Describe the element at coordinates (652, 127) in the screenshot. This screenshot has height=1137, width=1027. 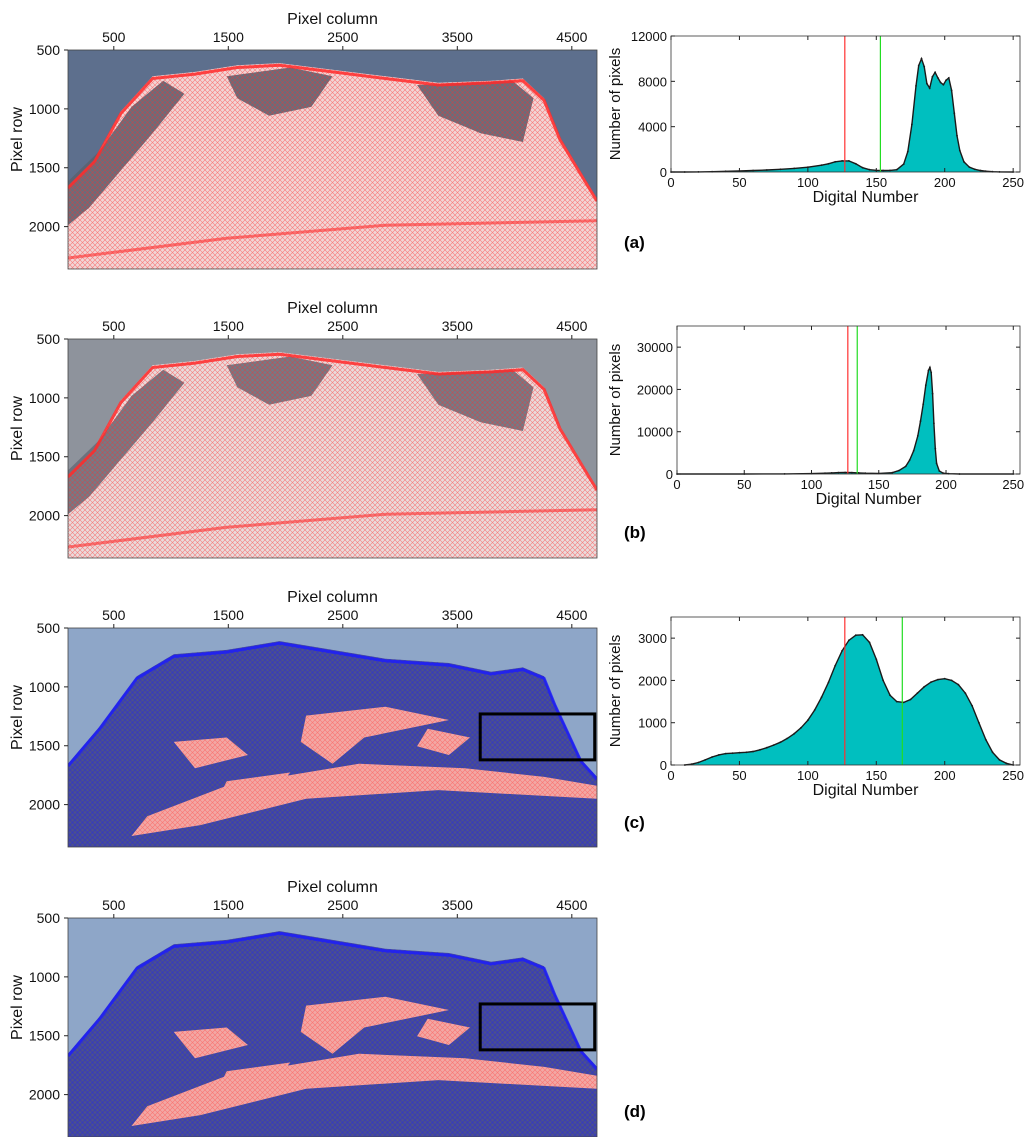
I see `y-tick-label: 4000` at that location.